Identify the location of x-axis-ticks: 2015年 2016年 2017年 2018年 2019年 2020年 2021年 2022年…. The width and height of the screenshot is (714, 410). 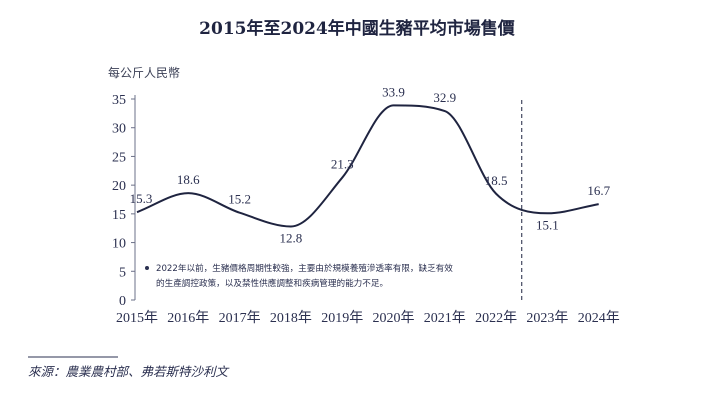
(368, 318).